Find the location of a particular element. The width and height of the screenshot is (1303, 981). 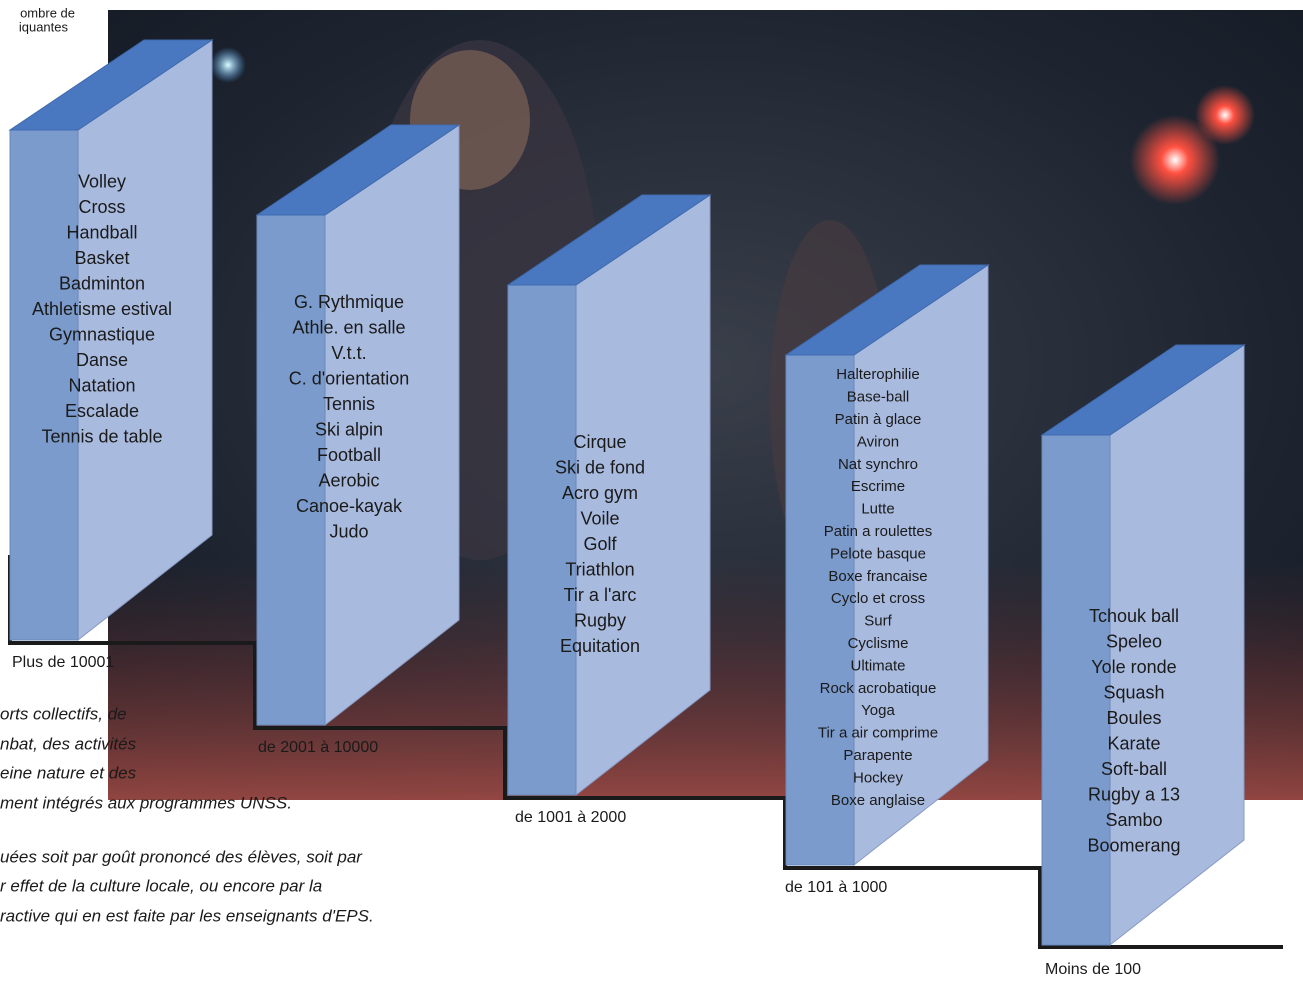

sport-item: Surf is located at coordinates (878, 621).